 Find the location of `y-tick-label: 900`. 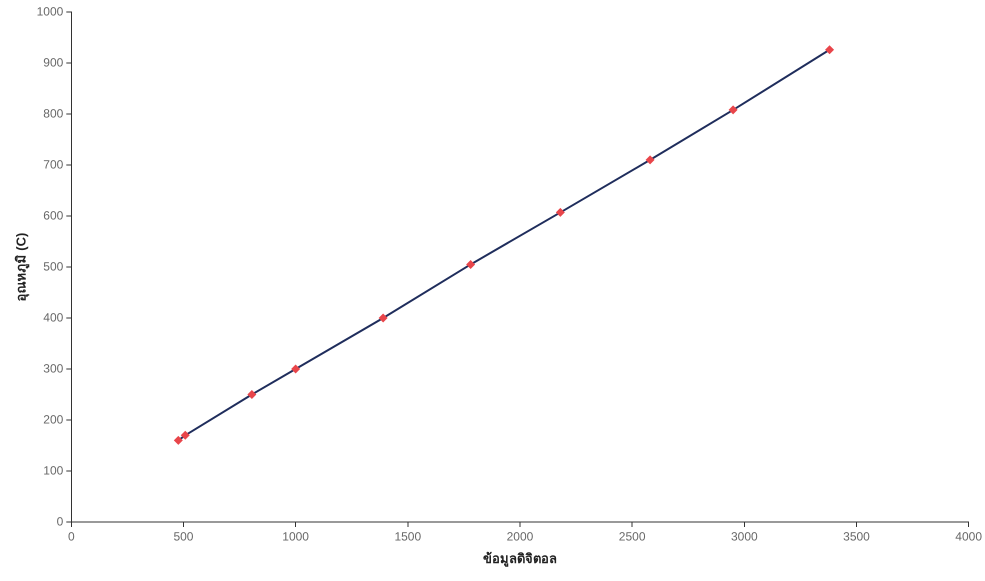

y-tick-label: 900 is located at coordinates (53, 62).